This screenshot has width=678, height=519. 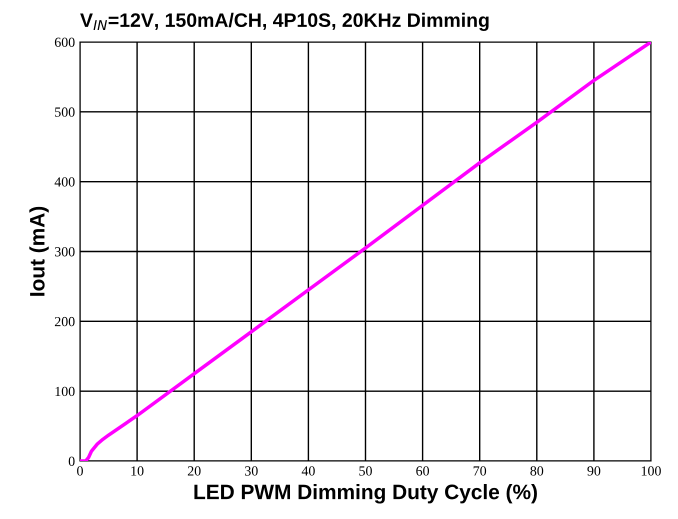 What do you see at coordinates (537, 471) in the screenshot?
I see `x-tick-label: 80` at bounding box center [537, 471].